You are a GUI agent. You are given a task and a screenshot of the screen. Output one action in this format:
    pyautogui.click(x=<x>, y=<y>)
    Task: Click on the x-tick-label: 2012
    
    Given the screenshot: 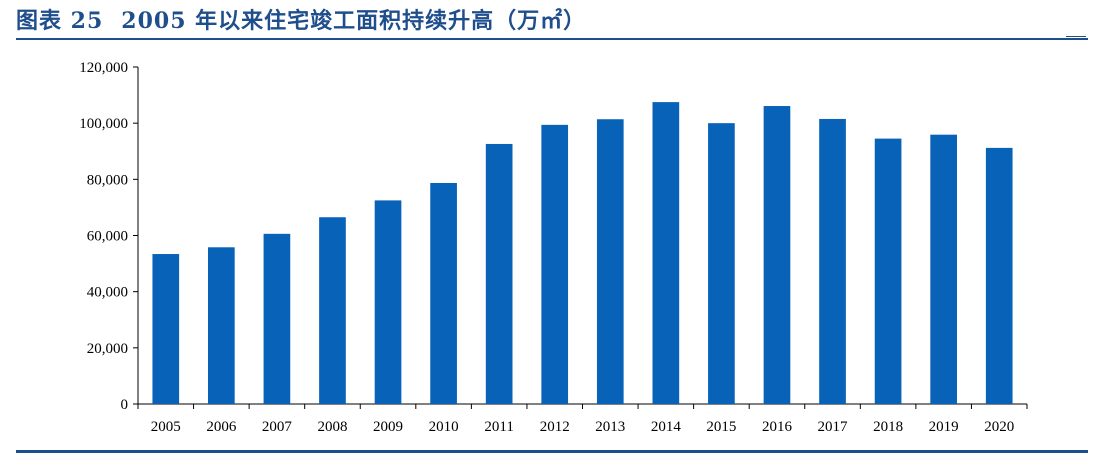 What is the action you would take?
    pyautogui.click(x=555, y=427)
    